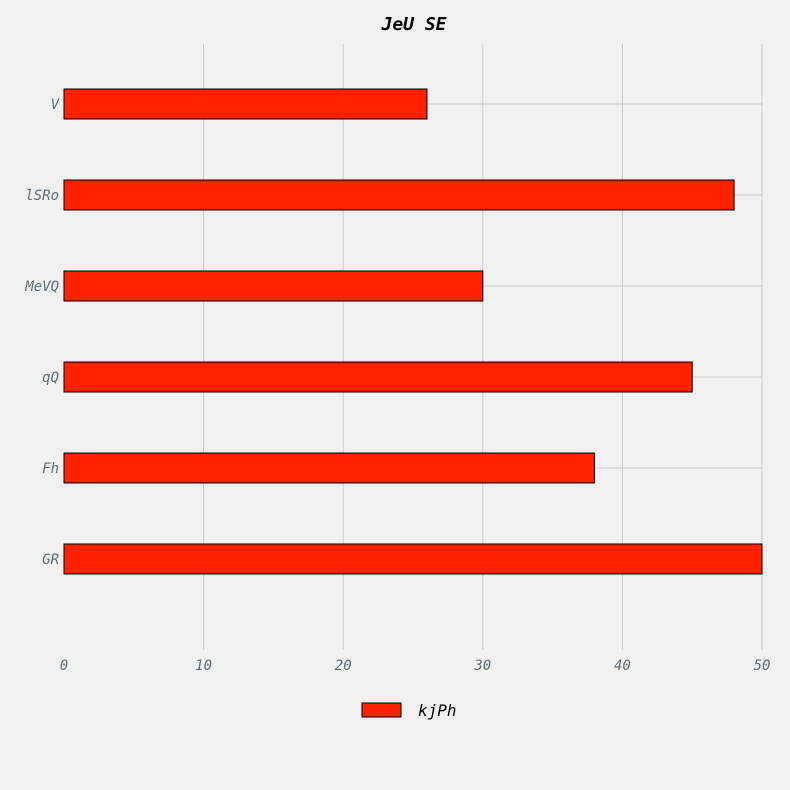 The height and width of the screenshot is (790, 790). Describe the element at coordinates (381, 710) in the screenshot. I see `legend-swatch` at that location.